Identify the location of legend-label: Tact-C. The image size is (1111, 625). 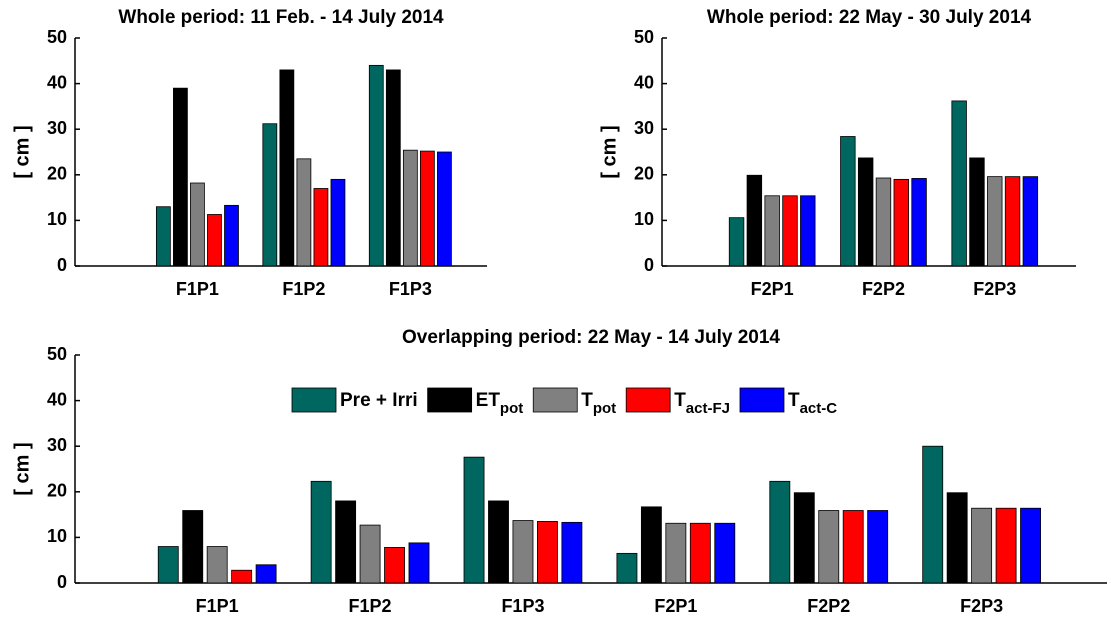
(812, 403).